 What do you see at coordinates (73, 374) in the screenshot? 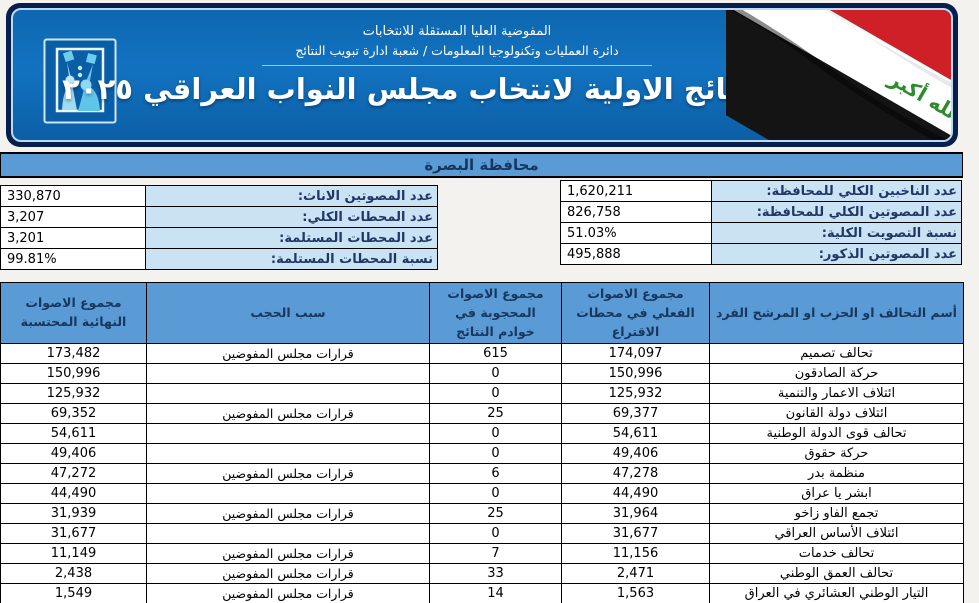
I see `final-votes-cell: 150,996` at bounding box center [73, 374].